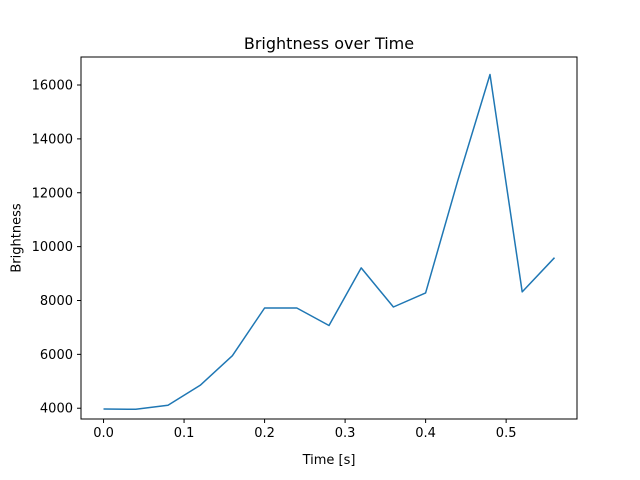 Image resolution: width=640 pixels, height=480 pixels. Describe the element at coordinates (345, 433) in the screenshot. I see `x-tick-label: 0.3` at that location.